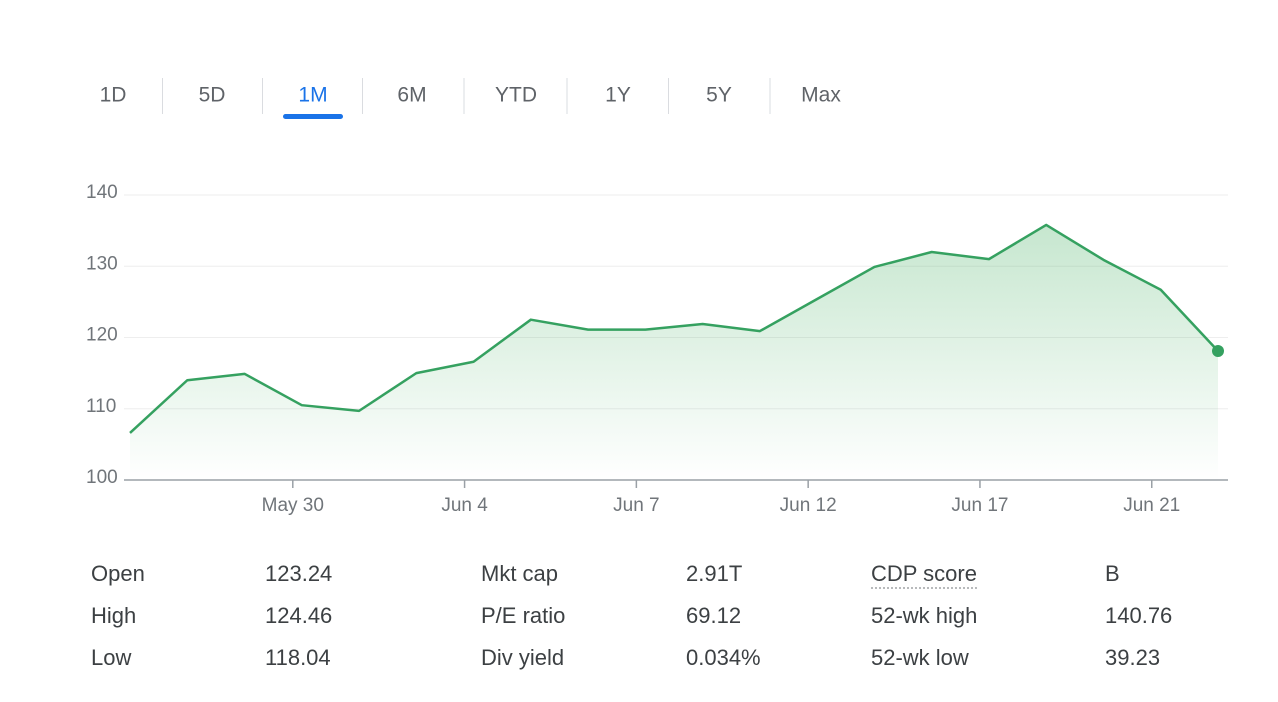 The height and width of the screenshot is (702, 1278). I want to click on range-tab: 1M, so click(312, 95).